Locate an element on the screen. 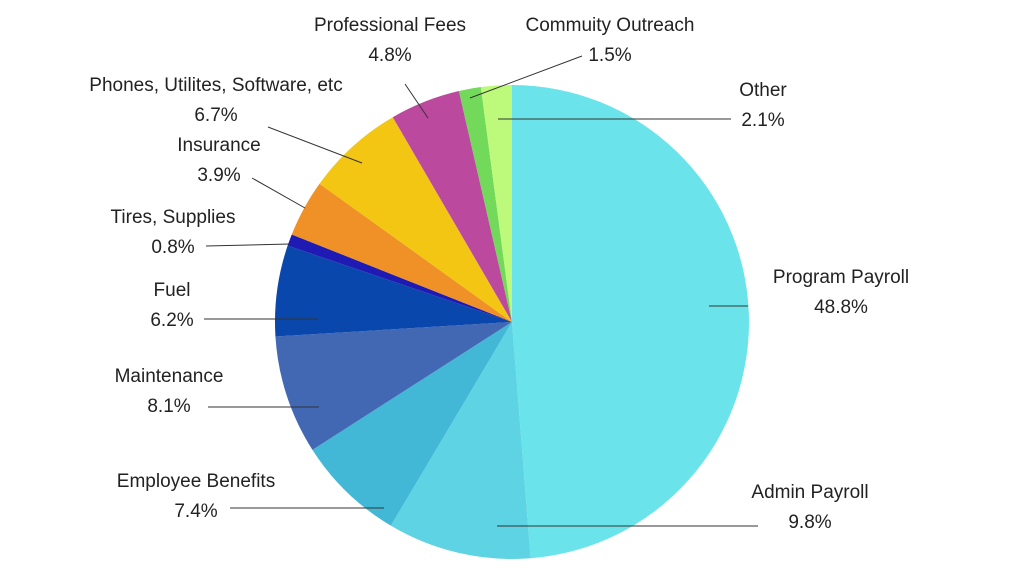 The height and width of the screenshot is (577, 1024). slice-percent-5: 6.2% is located at coordinates (171, 320).